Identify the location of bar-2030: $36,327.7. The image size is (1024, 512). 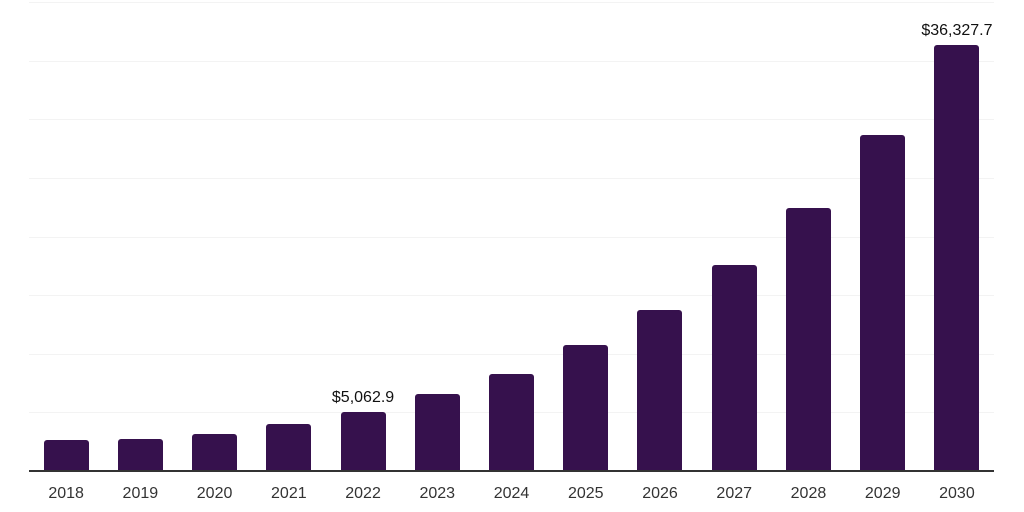
(957, 247).